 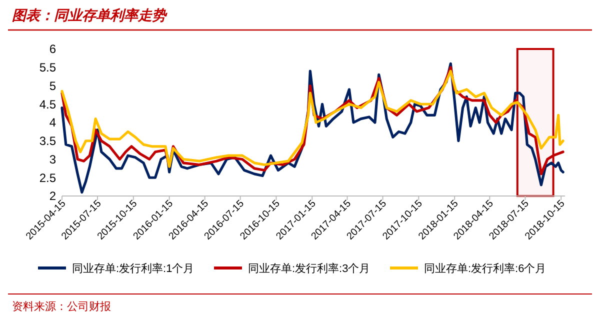 What do you see at coordinates (485, 268) in the screenshot?
I see `legend-label: 同业存单:发行利率:6个月` at bounding box center [485, 268].